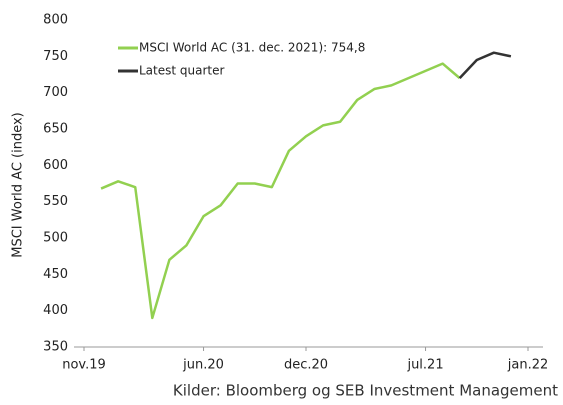 This screenshot has height=405, width=563. What do you see at coordinates (55, 201) in the screenshot?
I see `y-tick-label: 550` at bounding box center [55, 201].